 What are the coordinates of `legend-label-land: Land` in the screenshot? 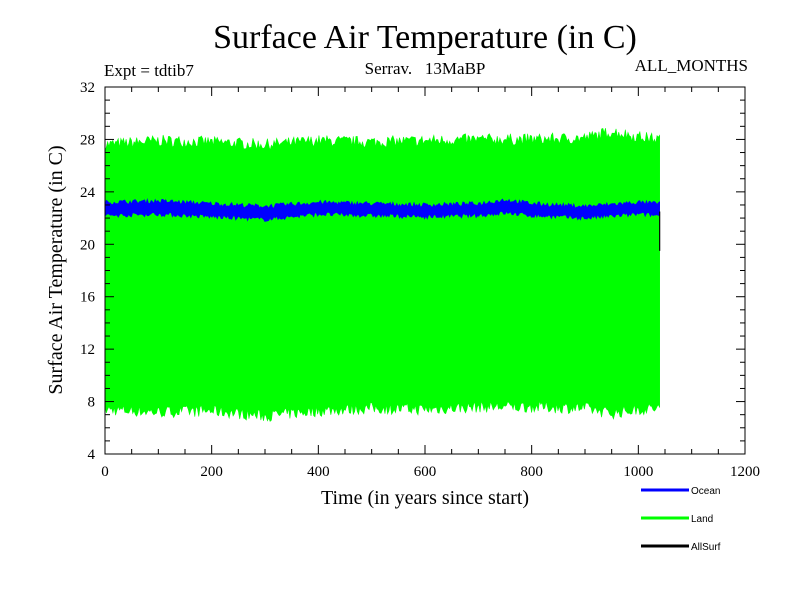 It's located at (702, 519).